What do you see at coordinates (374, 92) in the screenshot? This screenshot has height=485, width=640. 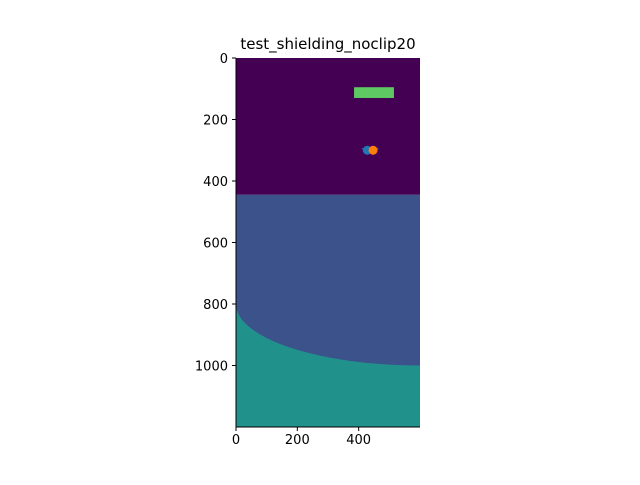 I see `green-rectangle` at bounding box center [374, 92].